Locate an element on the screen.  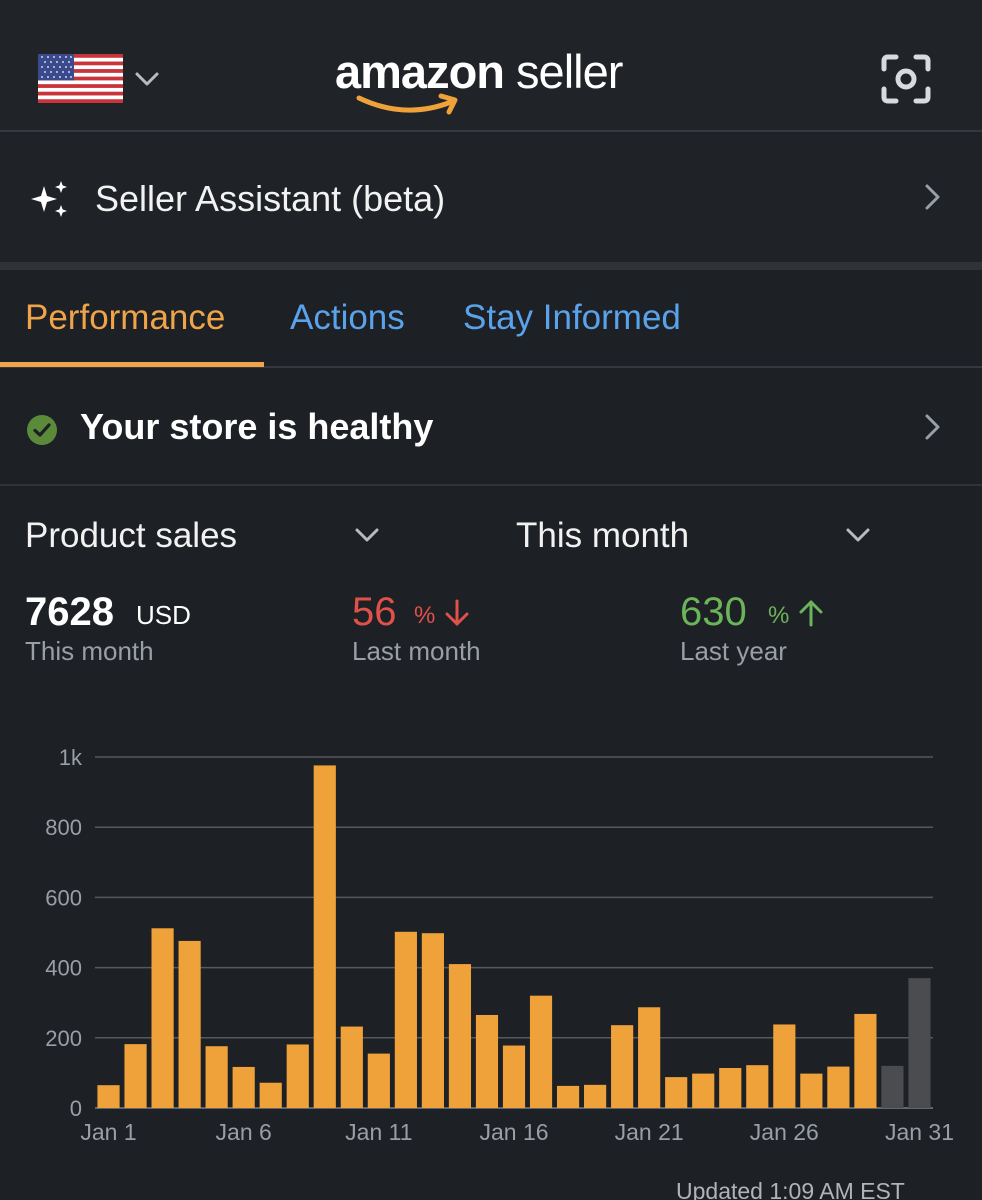
logo-bold-text: amazon is located at coordinates (420, 71).